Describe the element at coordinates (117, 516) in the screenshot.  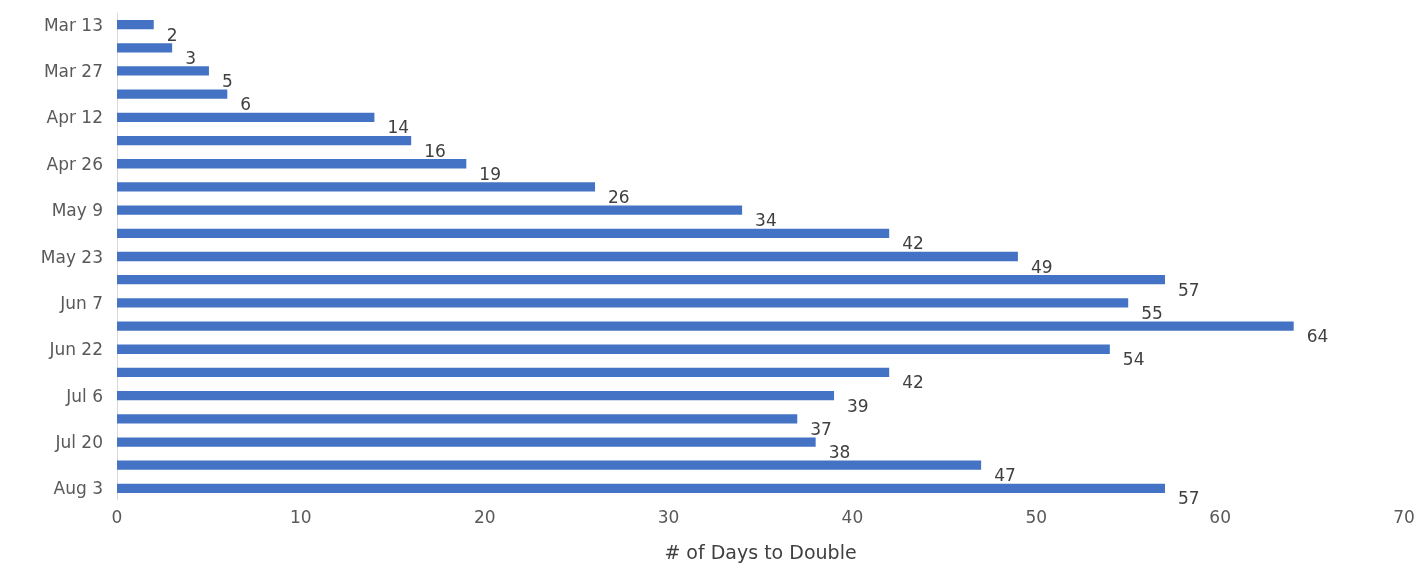
I see `x-tick-label: 0` at that location.